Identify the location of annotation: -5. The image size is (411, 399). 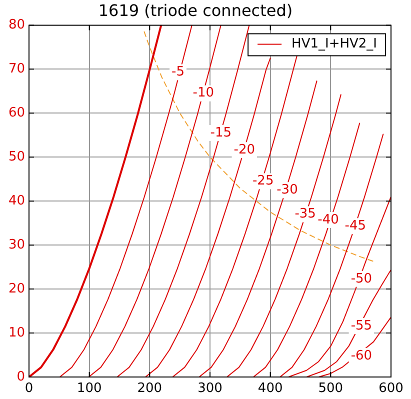
(178, 72).